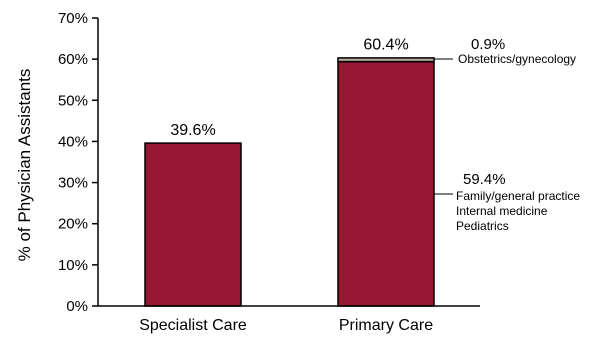  What do you see at coordinates (385, 44) in the screenshot?
I see `bar-total-label: 60.4%` at bounding box center [385, 44].